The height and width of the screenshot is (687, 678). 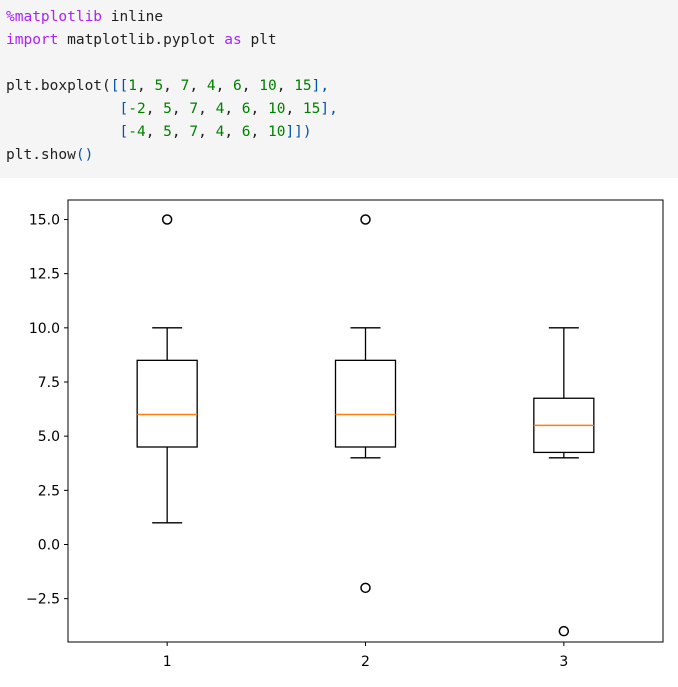 I want to click on code-token: [[, so click(x=119, y=86).